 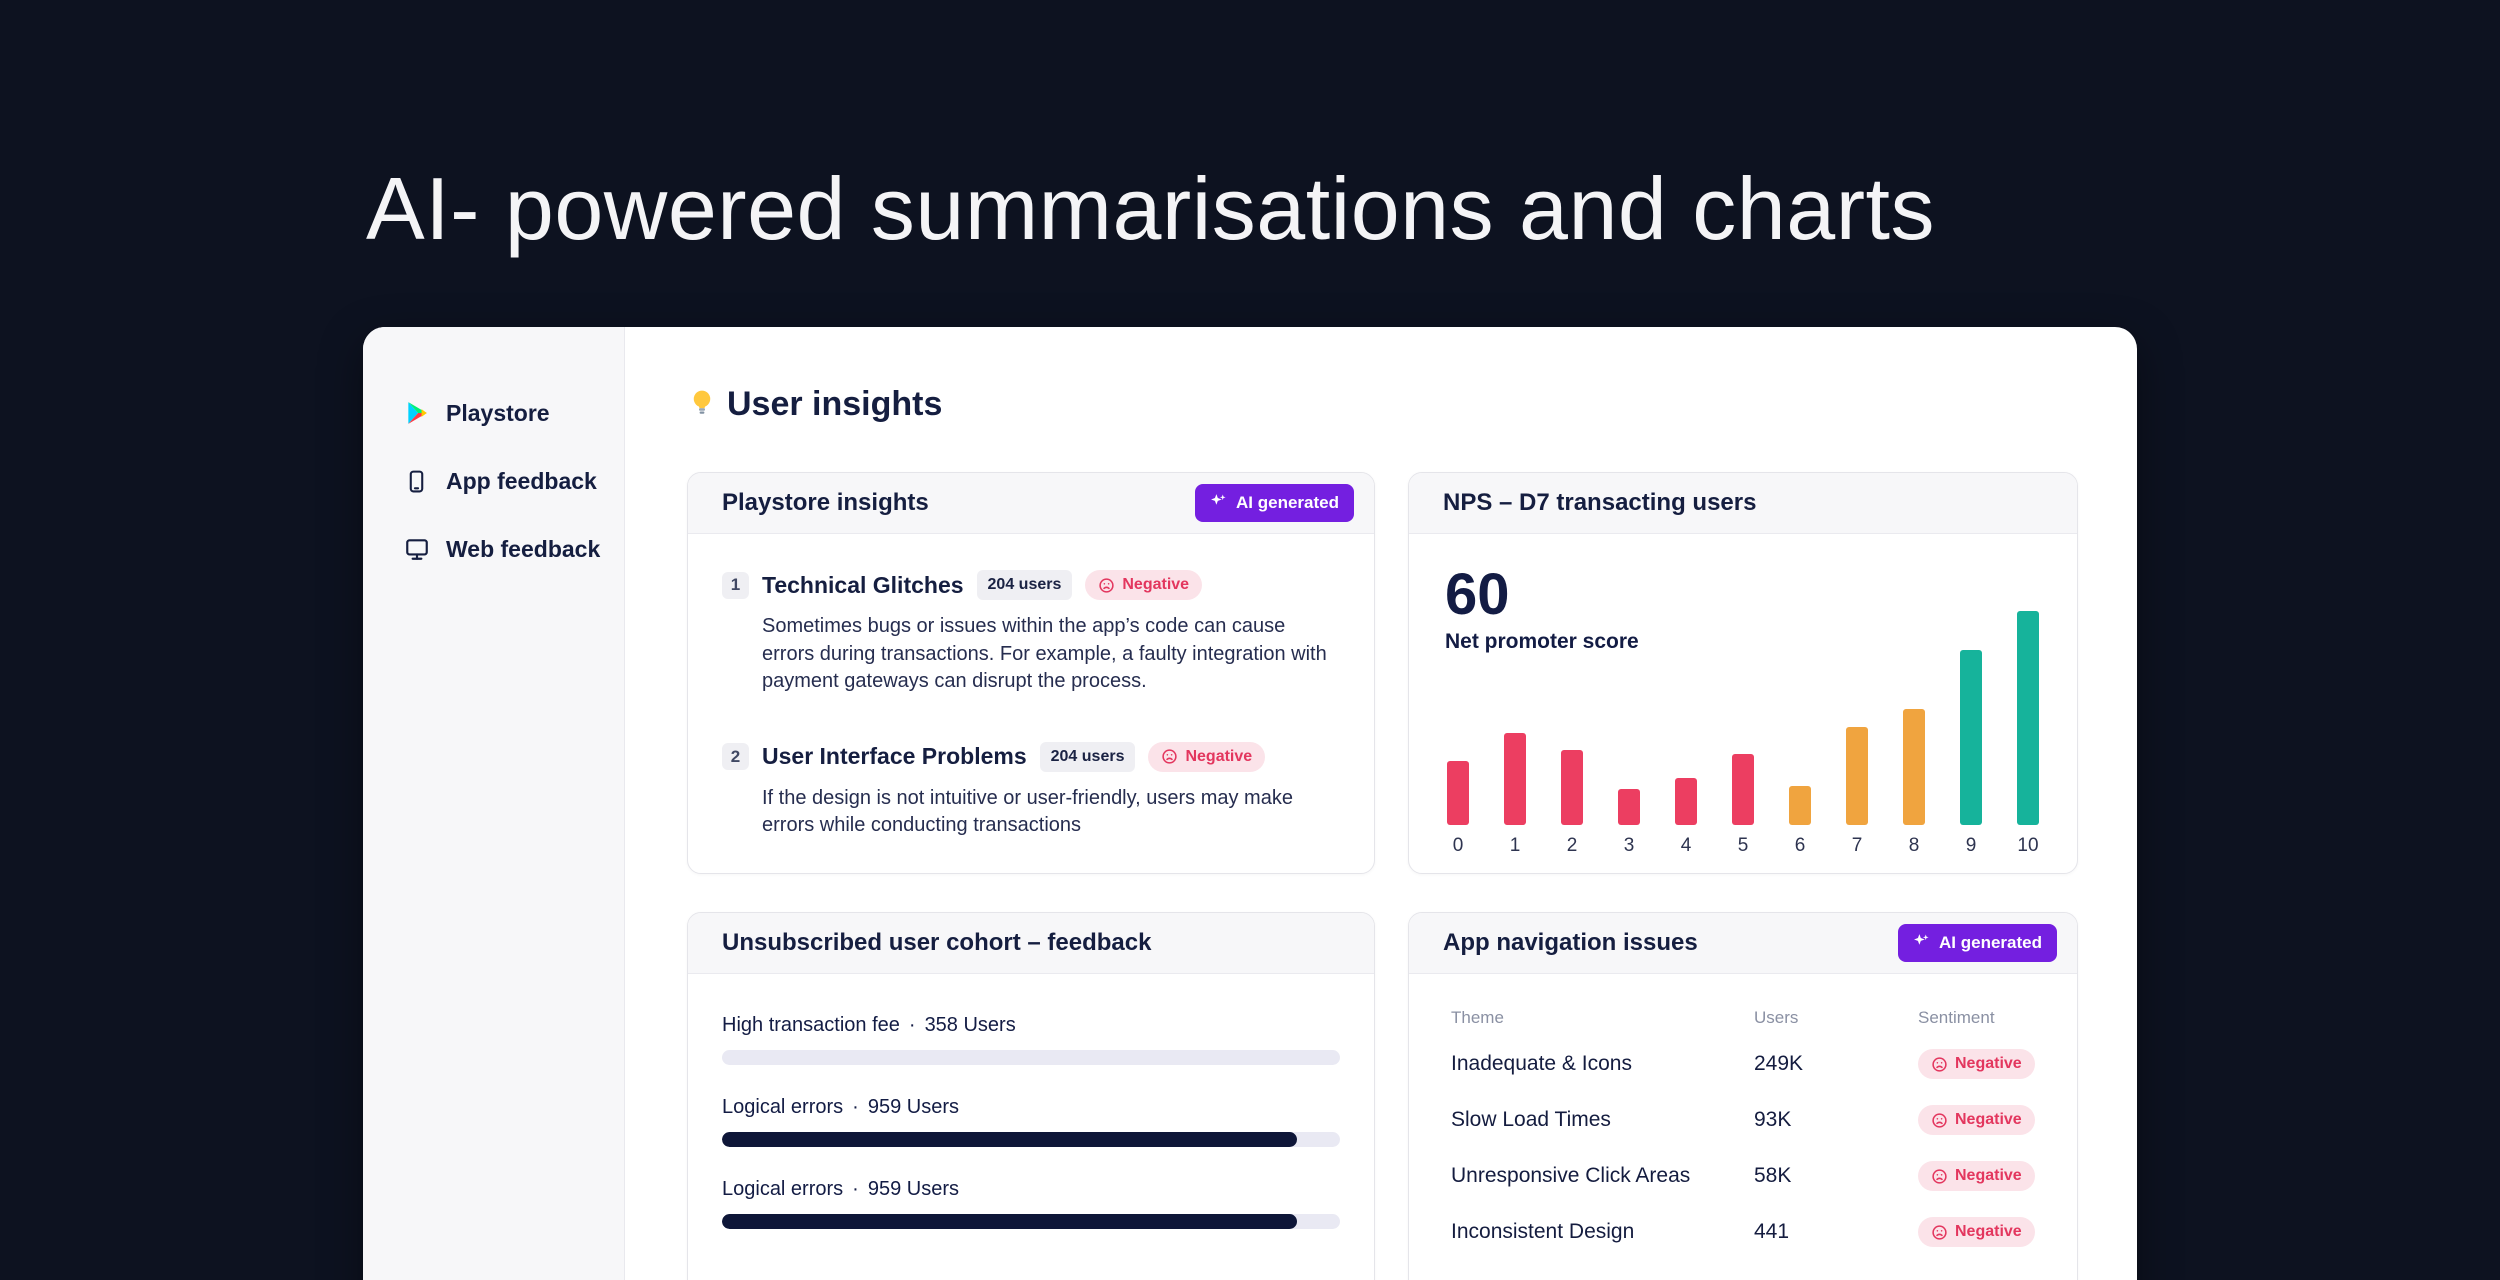 I want to click on cohort-users: 358 Users, so click(x=970, y=1025).